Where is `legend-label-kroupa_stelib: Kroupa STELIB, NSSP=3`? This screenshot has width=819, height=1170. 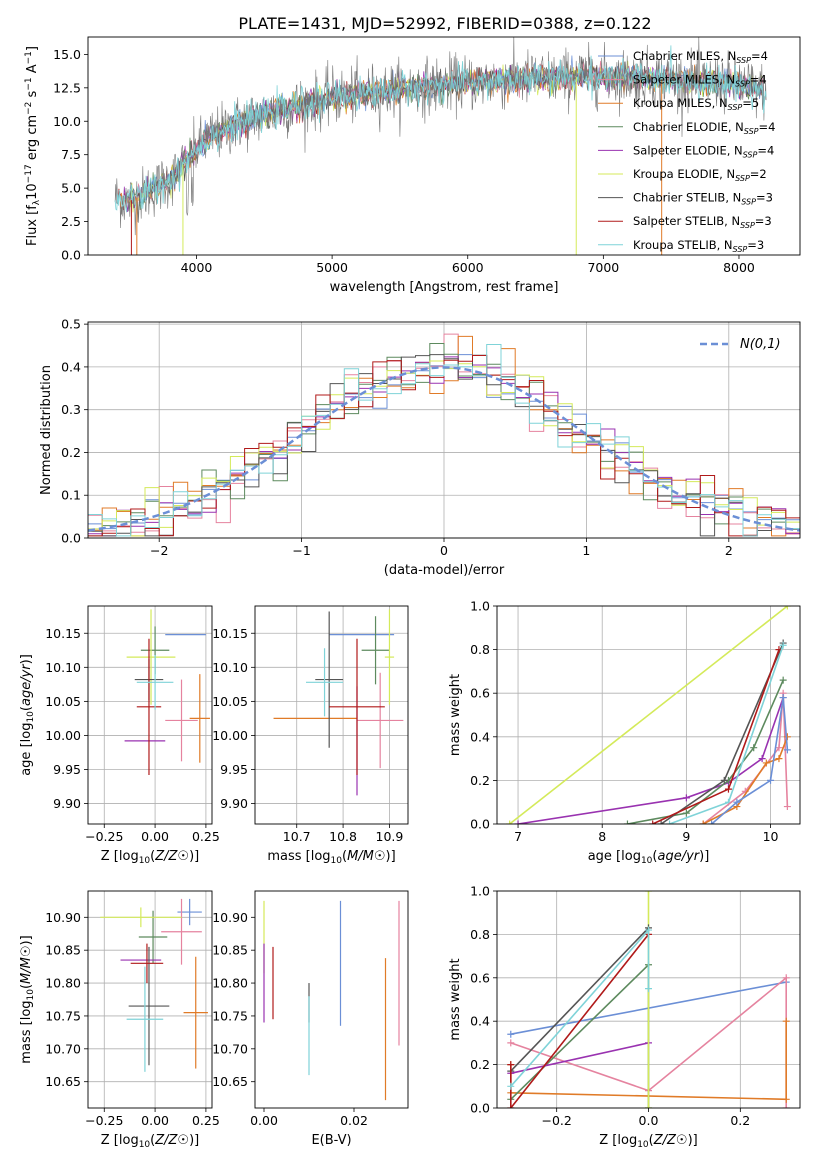 legend-label-kroupa_stelib: Kroupa STELIB, NSSP=3 is located at coordinates (698, 246).